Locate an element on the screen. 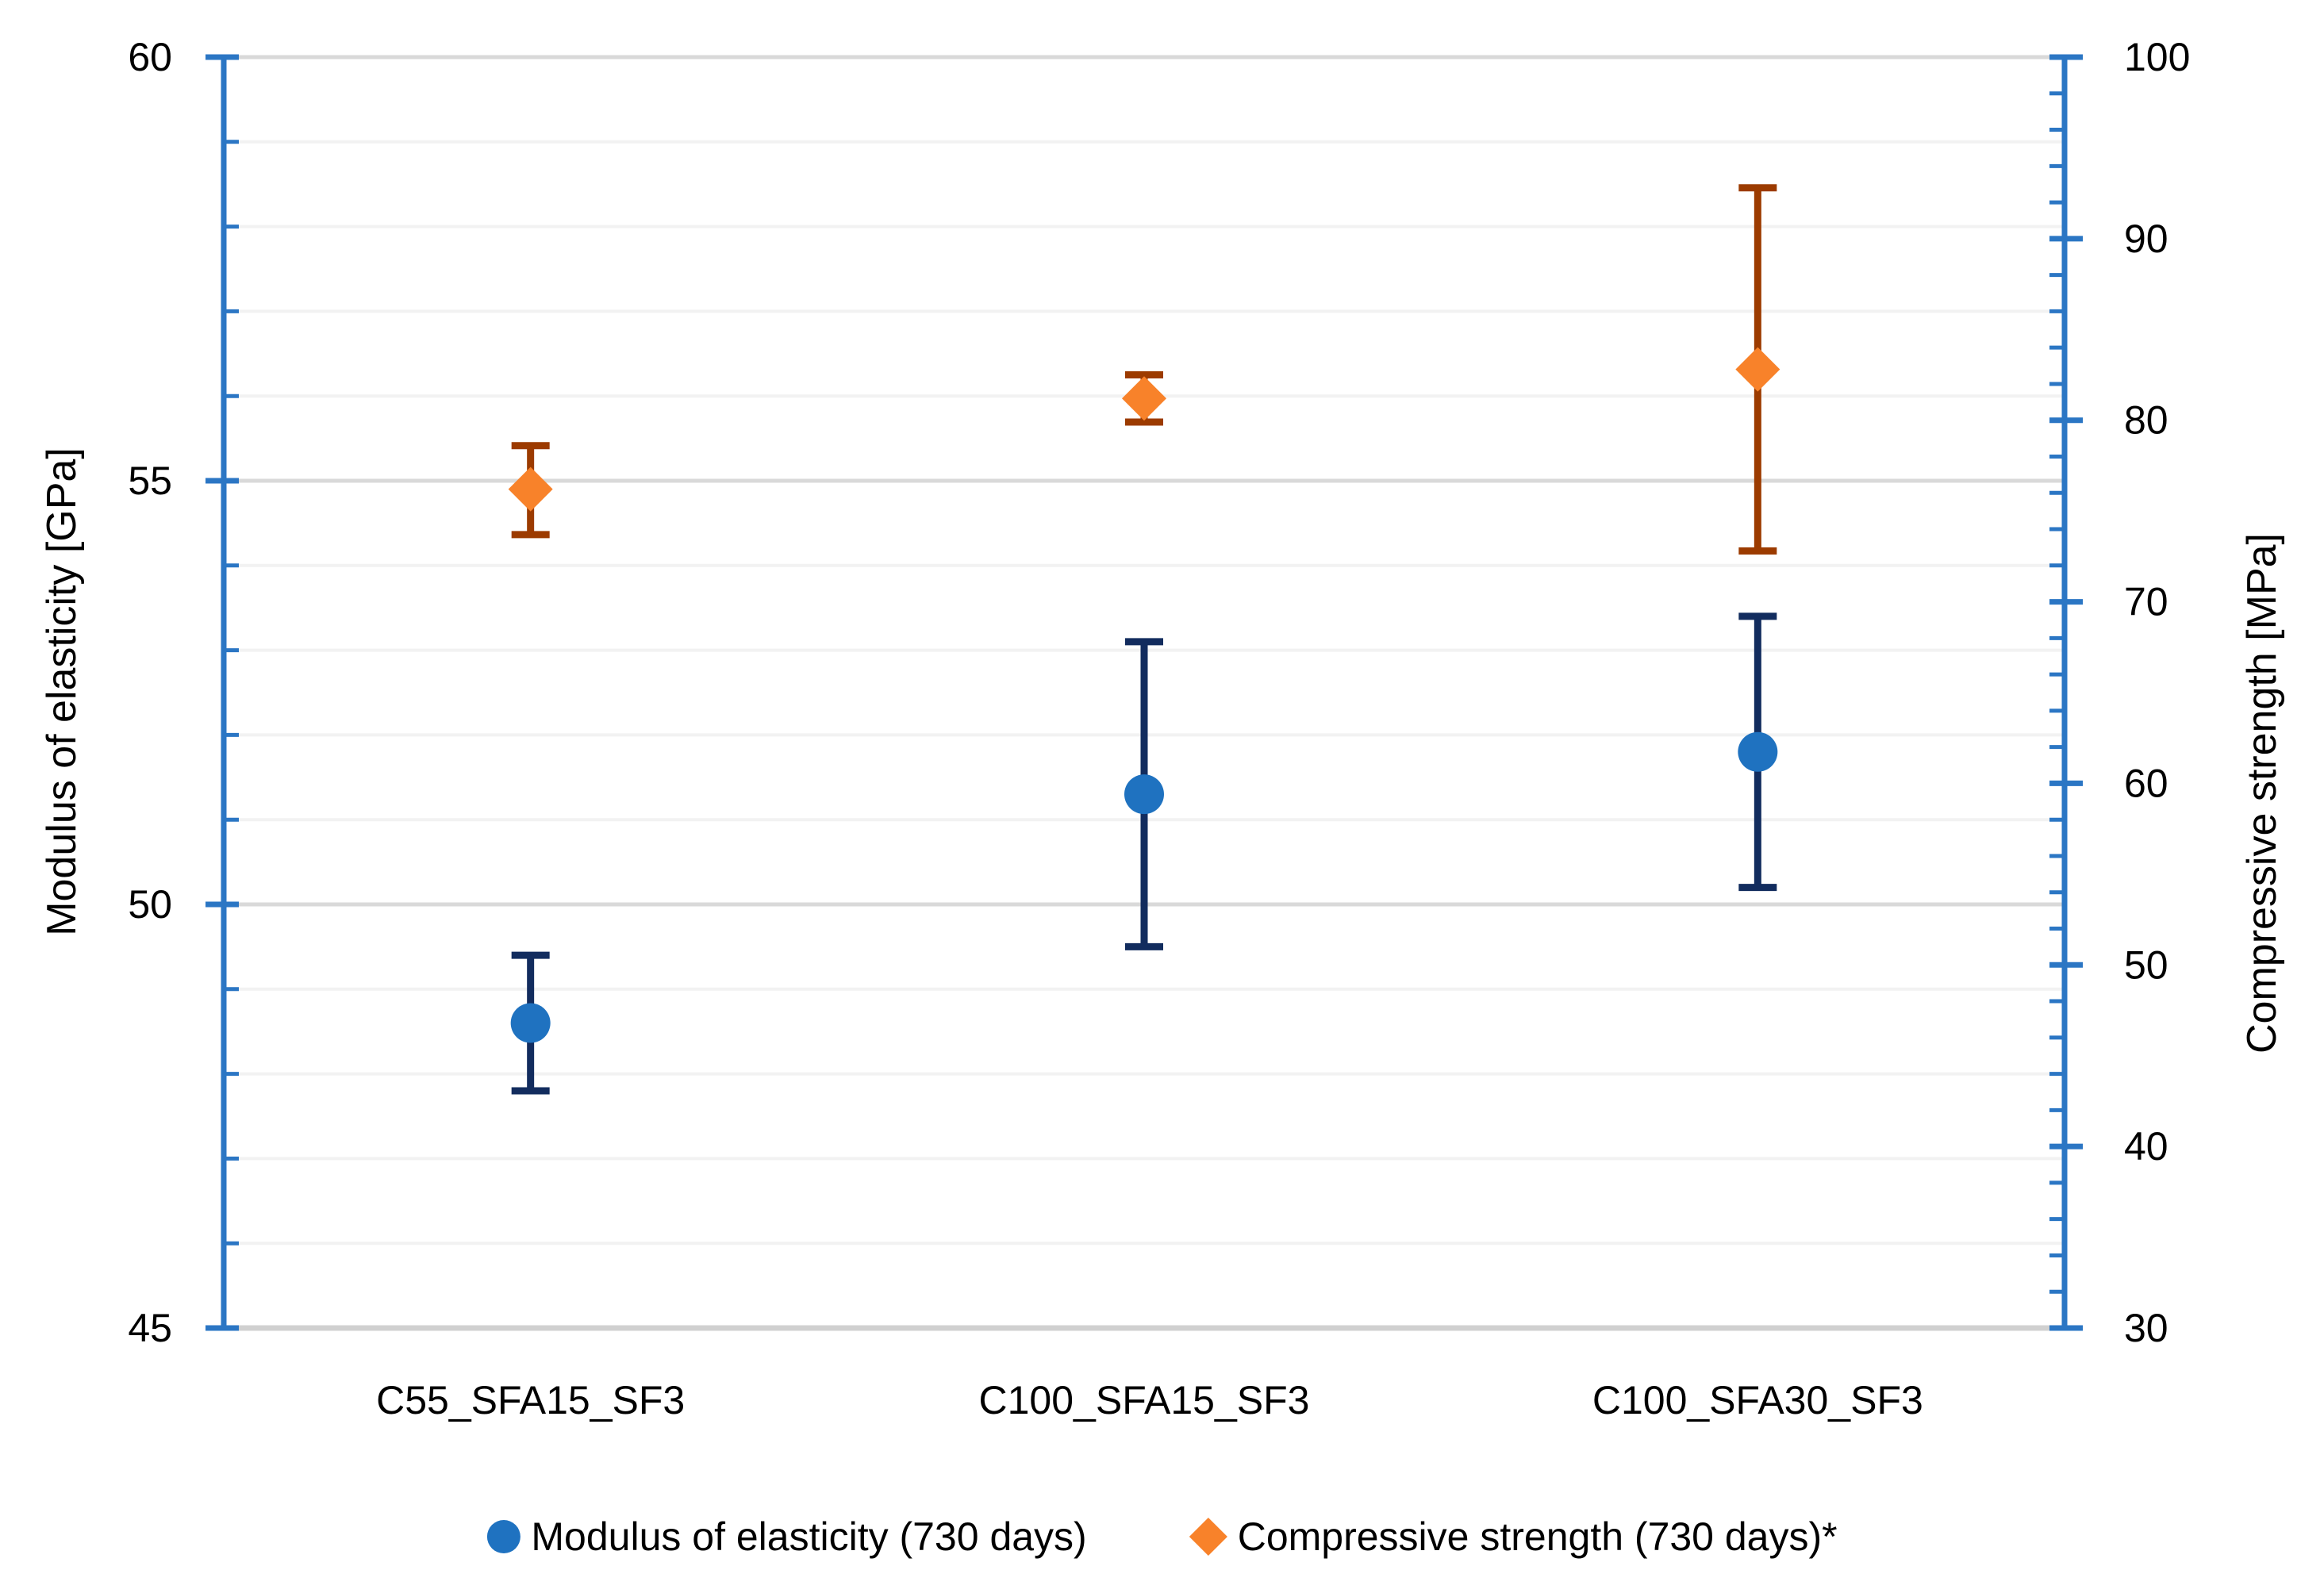 This screenshot has height=1593, width=2324. right-tick-label: 50 is located at coordinates (2146, 965).